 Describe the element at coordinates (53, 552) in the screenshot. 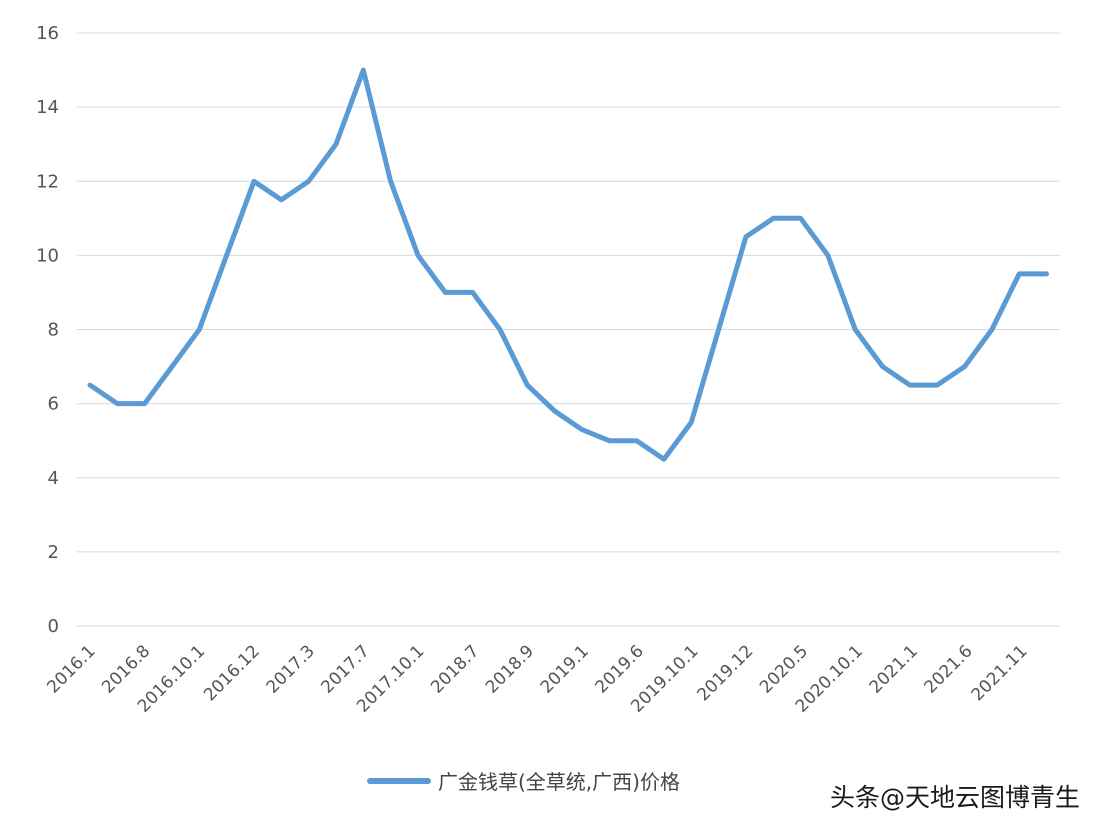

I see `y-tick-label: 2` at that location.